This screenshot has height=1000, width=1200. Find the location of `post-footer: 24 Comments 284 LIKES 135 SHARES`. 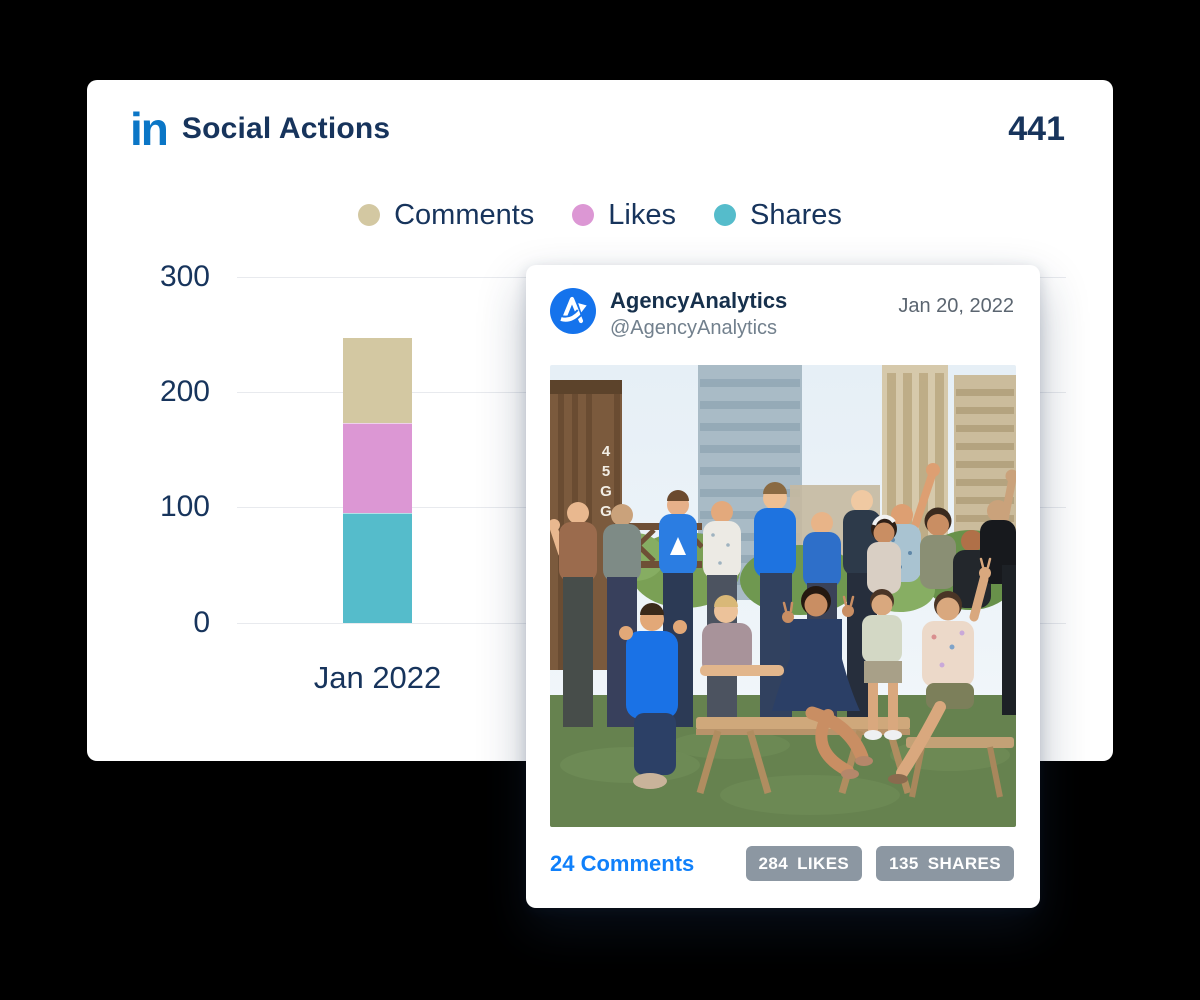

post-footer: 24 Comments 284 LIKES 135 SHARES is located at coordinates (782, 863).